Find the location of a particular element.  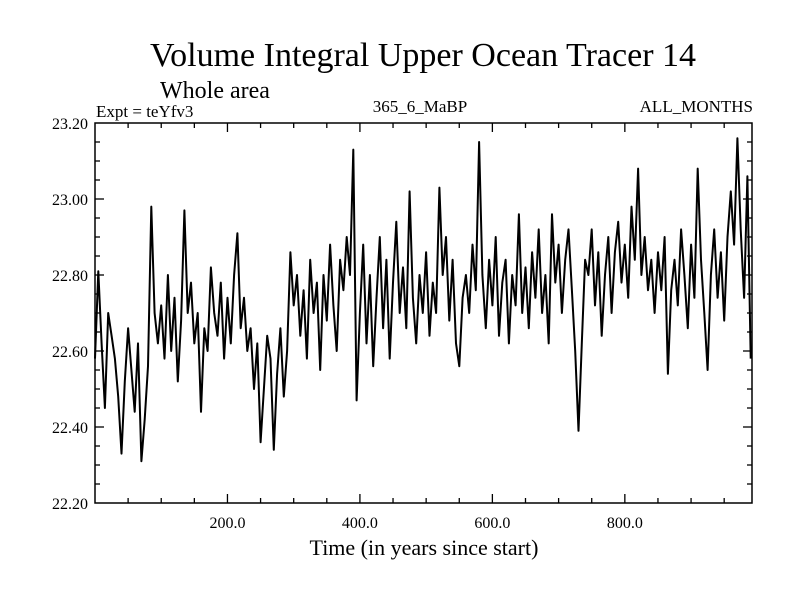

x-tick-label: 600.0 is located at coordinates (492, 523).